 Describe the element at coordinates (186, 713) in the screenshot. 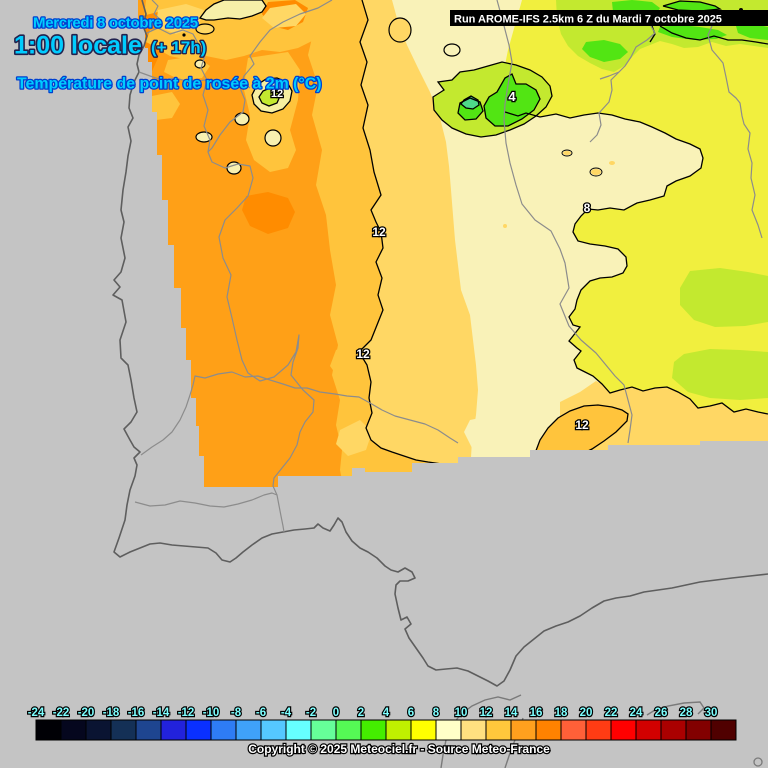

I see `svg-text: -12` at that location.